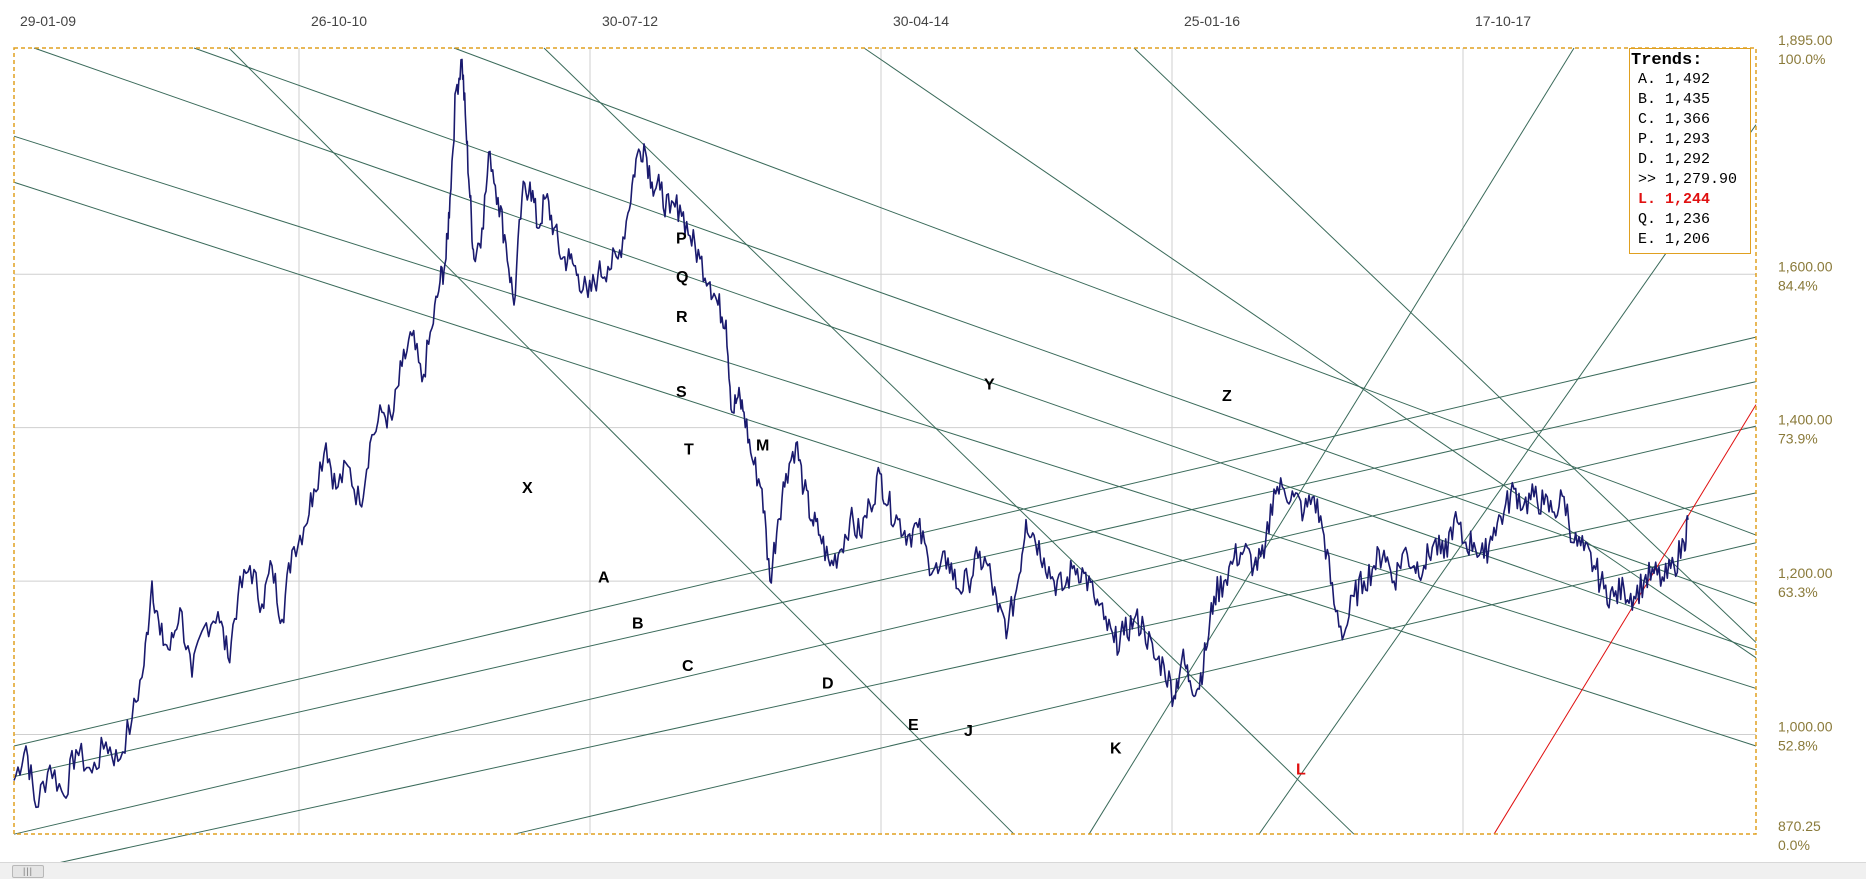 The width and height of the screenshot is (1866, 879). I want to click on trend-row-value: 1,279.90, so click(1701, 179).